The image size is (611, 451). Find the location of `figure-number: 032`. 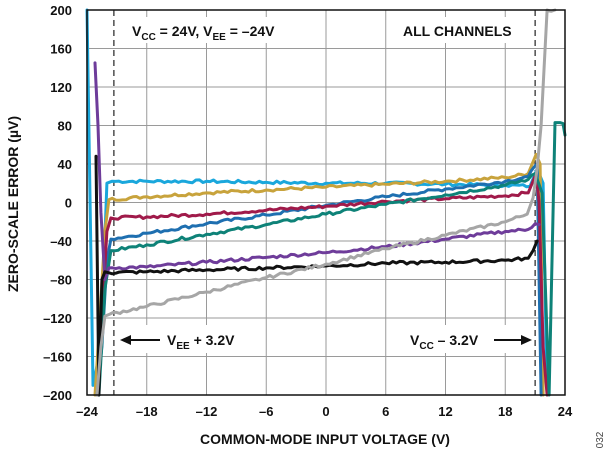

figure-number: 032 is located at coordinates (600, 439).